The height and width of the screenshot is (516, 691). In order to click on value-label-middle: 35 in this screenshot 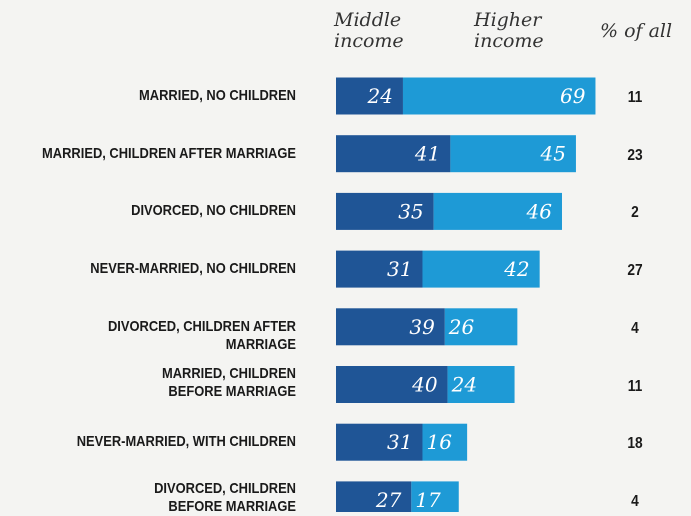, I will do `click(410, 211)`.